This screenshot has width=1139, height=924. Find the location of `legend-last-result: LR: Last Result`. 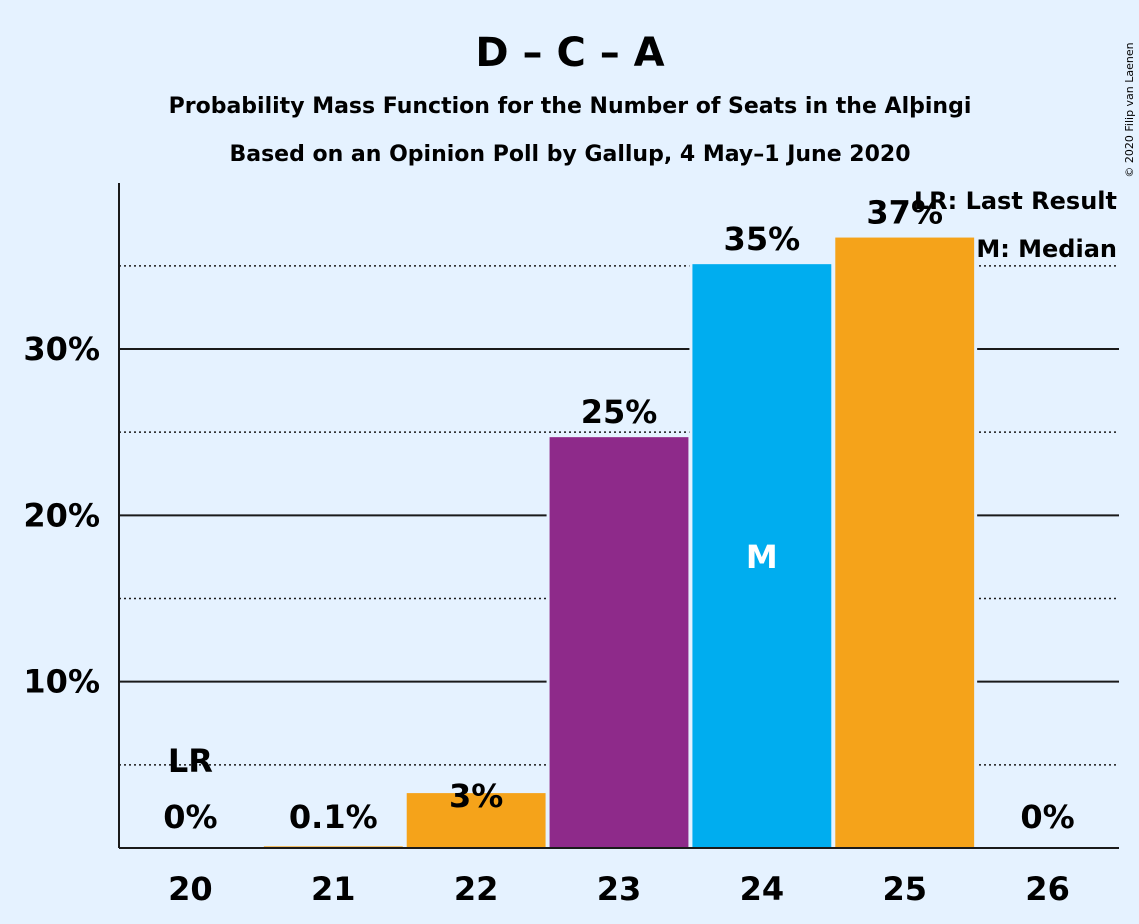

legend-last-result: LR: Last Result is located at coordinates (1015, 201).